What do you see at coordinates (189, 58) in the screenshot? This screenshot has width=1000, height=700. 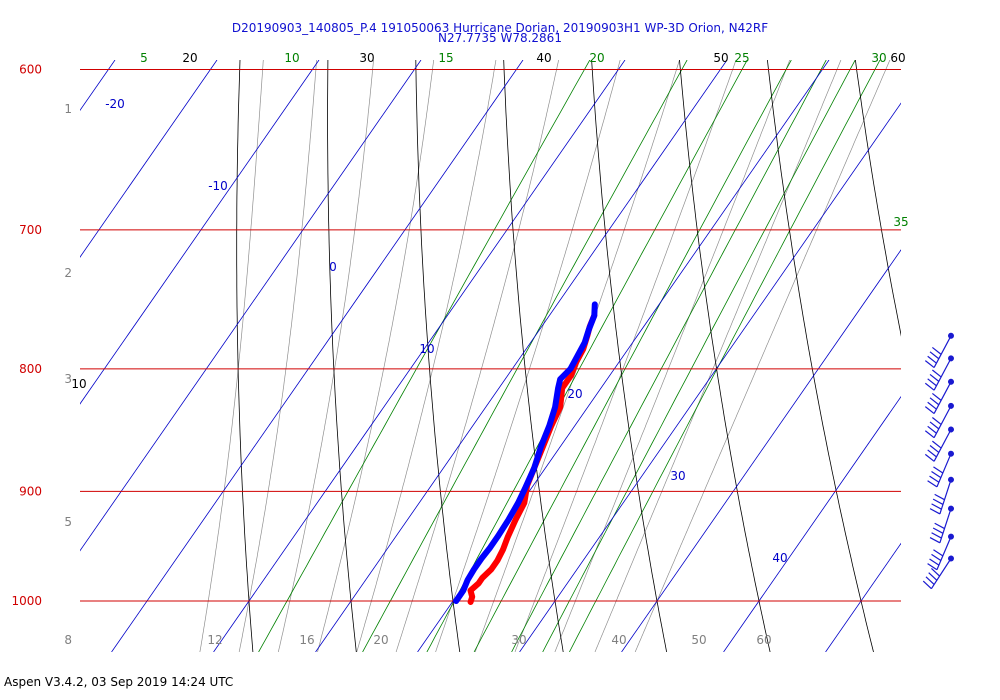 I see `dry-adiabat-label: 20` at bounding box center [189, 58].